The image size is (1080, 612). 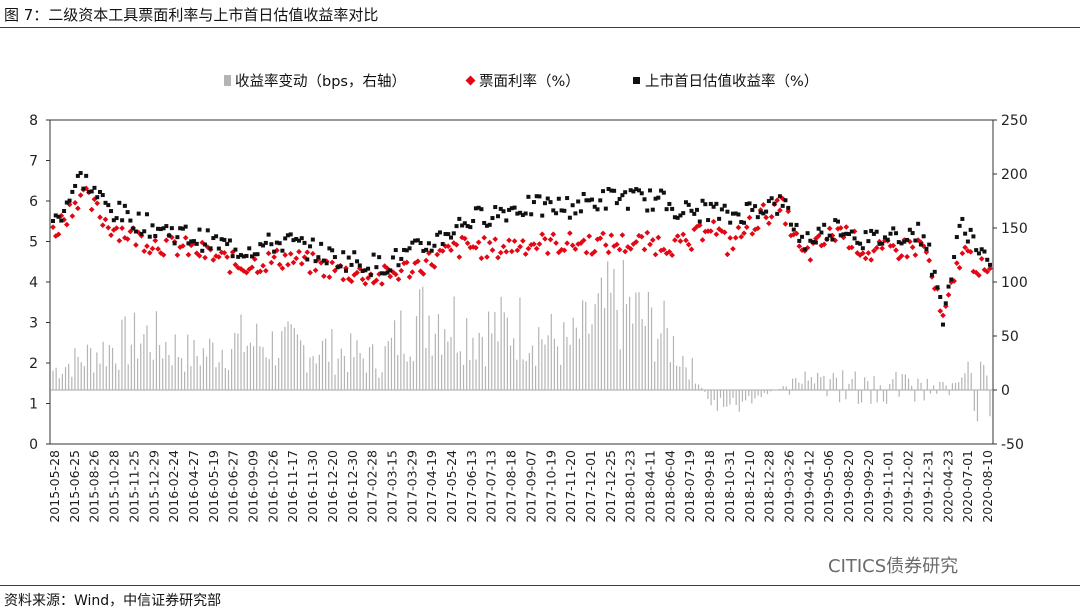 I want to click on x-tick-label: 2019-09-20, so click(x=868, y=486).